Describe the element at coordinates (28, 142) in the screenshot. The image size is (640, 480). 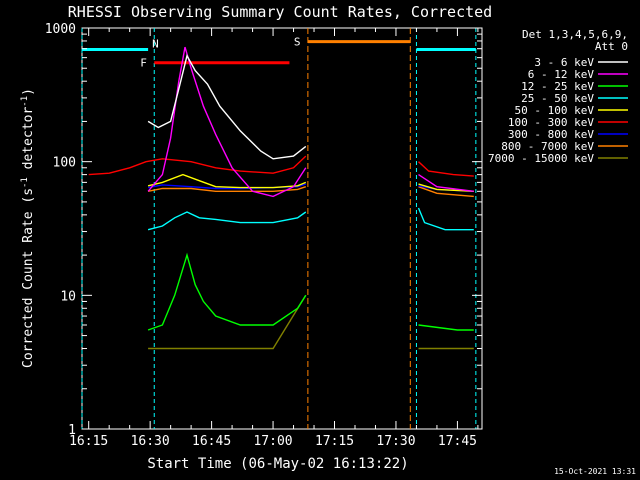
I see `y-axis-label-part2: detector` at that location.